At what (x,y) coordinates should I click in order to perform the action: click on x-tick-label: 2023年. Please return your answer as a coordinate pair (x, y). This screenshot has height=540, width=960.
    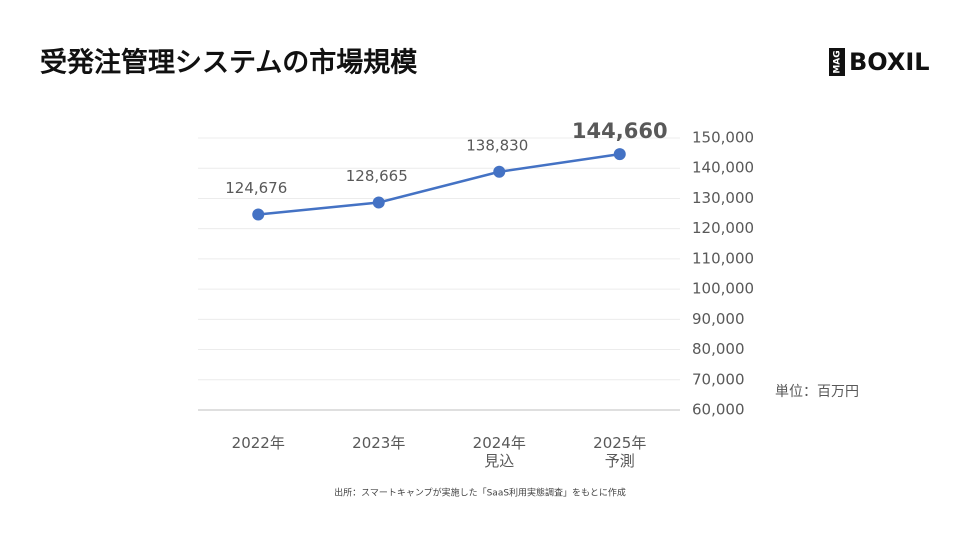
    Looking at the image, I should click on (379, 443).